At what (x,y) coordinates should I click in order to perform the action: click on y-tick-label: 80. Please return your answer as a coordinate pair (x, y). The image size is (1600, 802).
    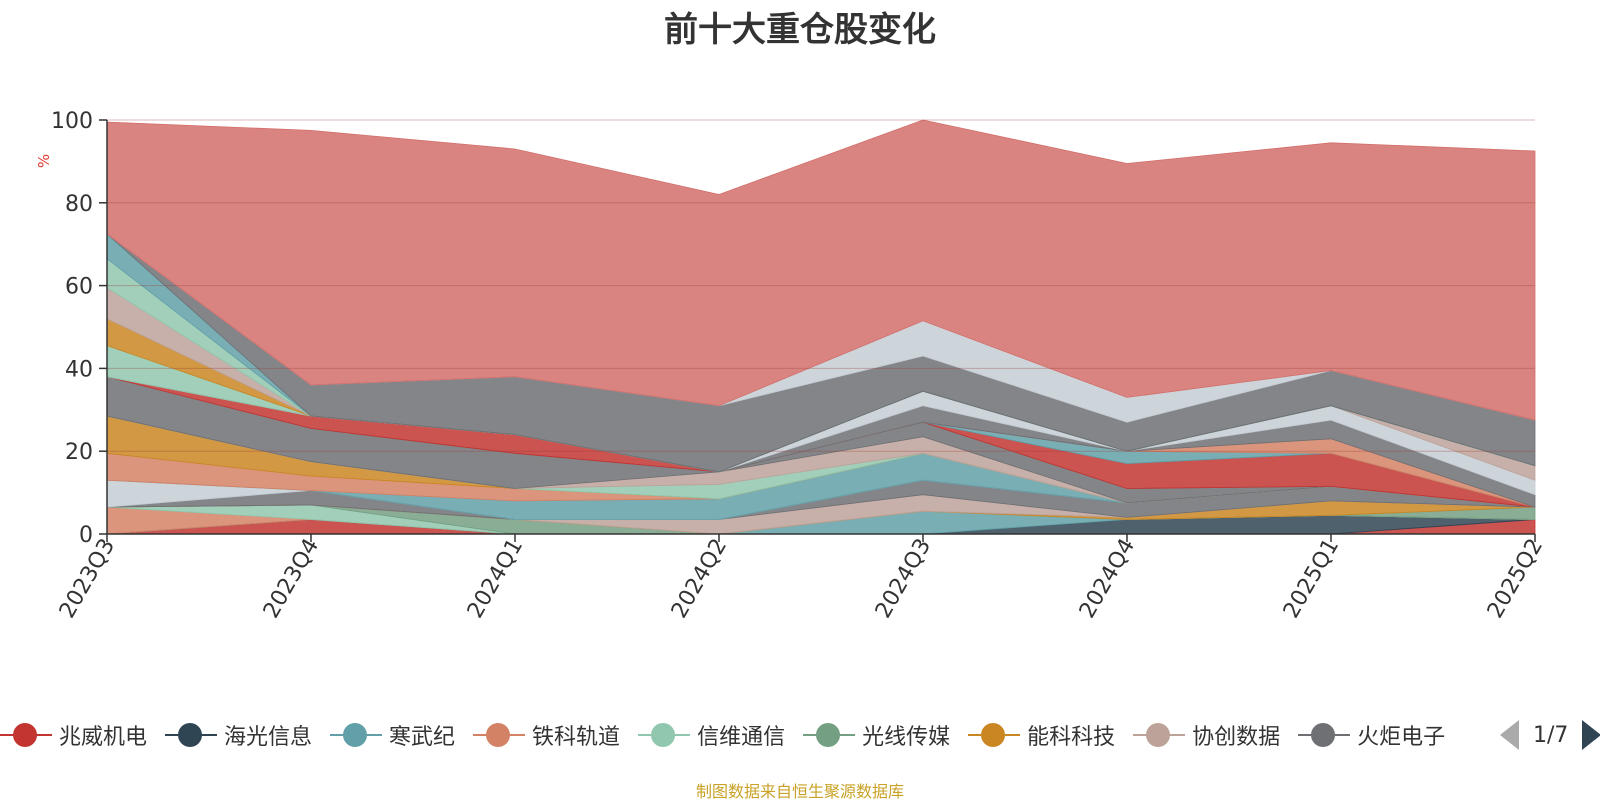
    Looking at the image, I should click on (79, 204).